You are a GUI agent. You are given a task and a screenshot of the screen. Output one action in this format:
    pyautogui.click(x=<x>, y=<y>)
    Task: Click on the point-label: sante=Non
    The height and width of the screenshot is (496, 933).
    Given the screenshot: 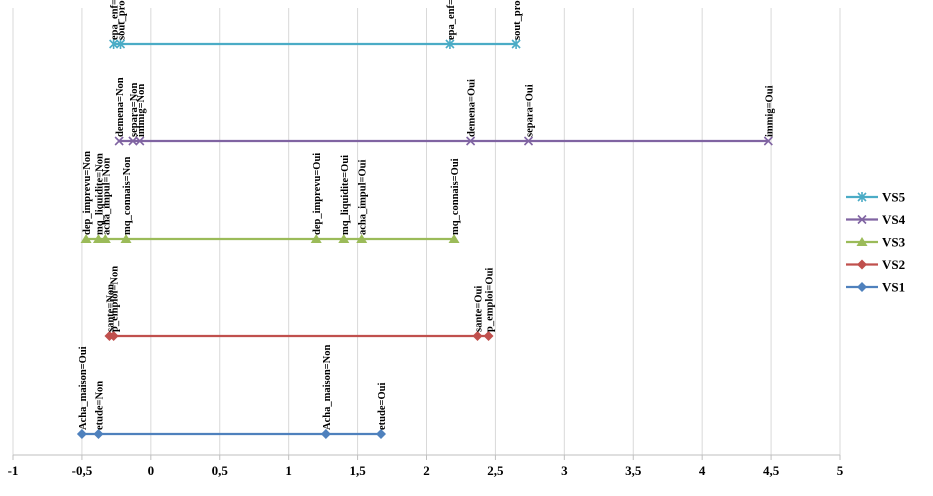 What is the action you would take?
    pyautogui.click(x=110, y=308)
    